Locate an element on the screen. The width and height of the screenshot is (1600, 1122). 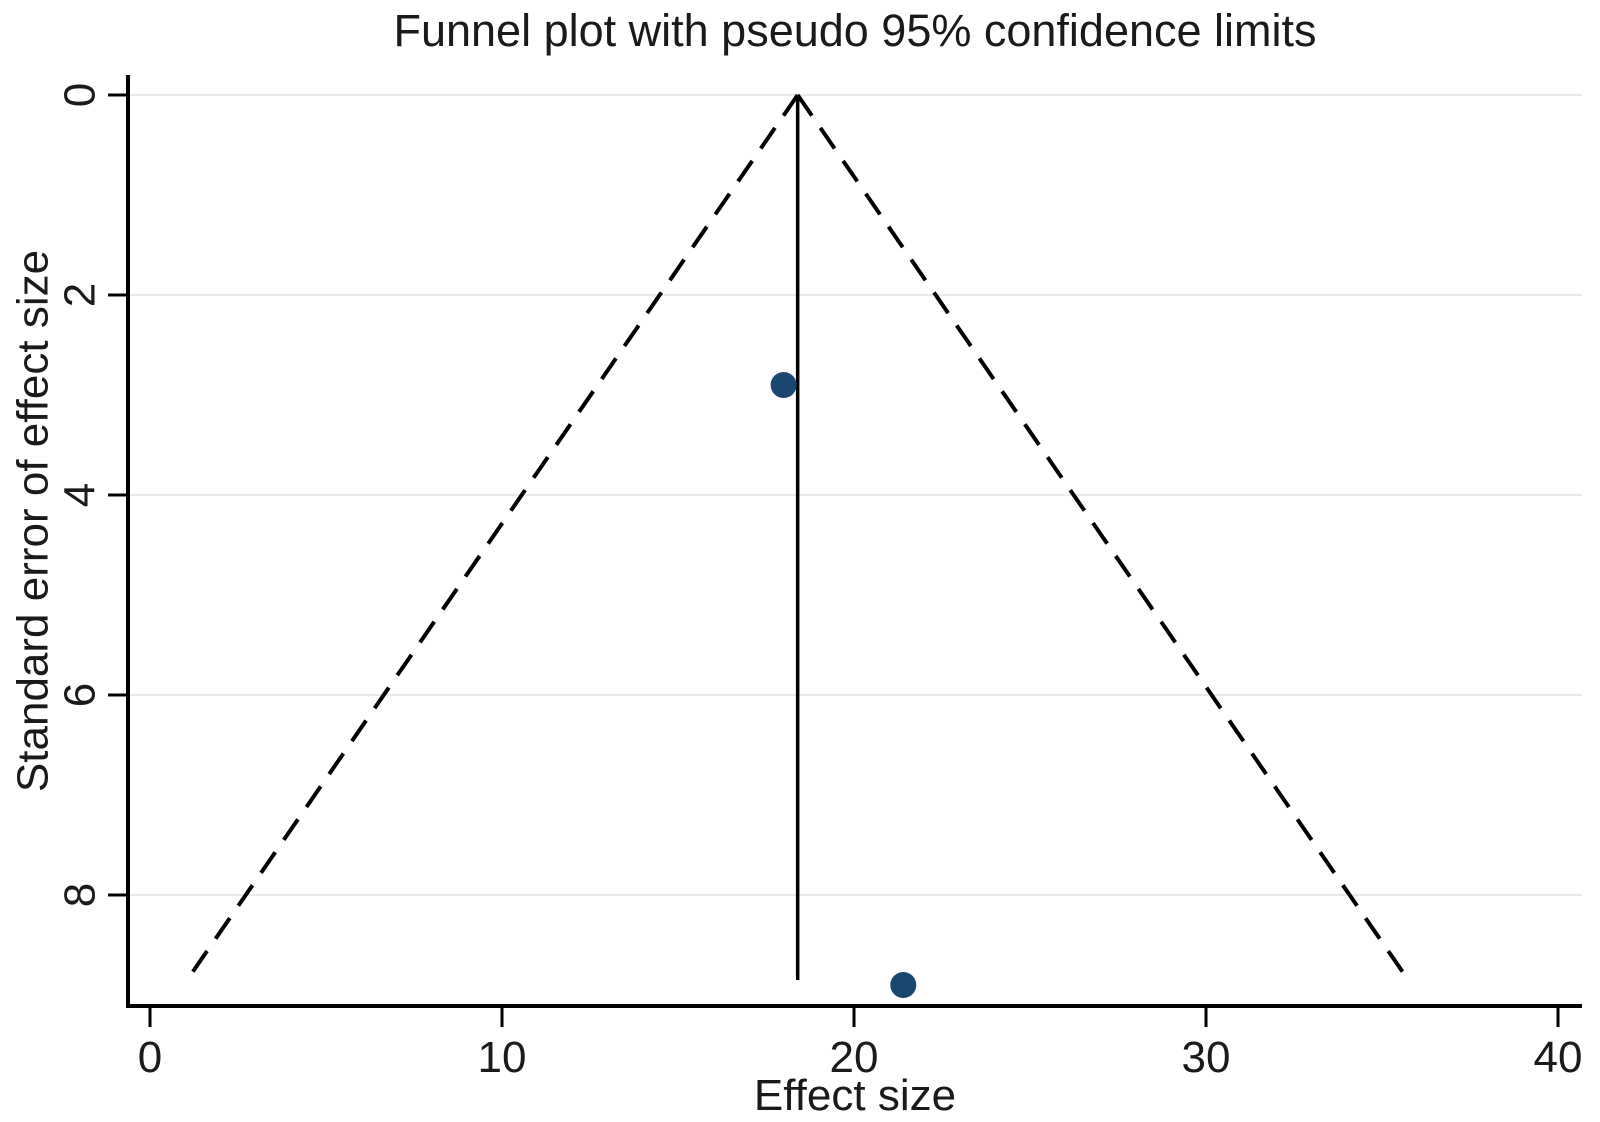
y-tick-label: 2 is located at coordinates (80, 295).